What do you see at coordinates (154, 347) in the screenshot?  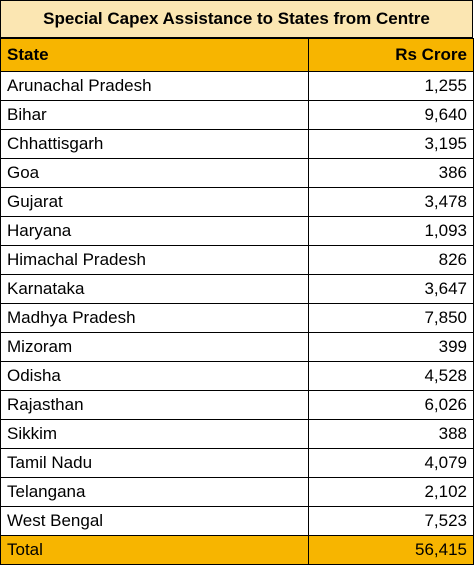 I see `state-cell: Mizoram` at bounding box center [154, 347].